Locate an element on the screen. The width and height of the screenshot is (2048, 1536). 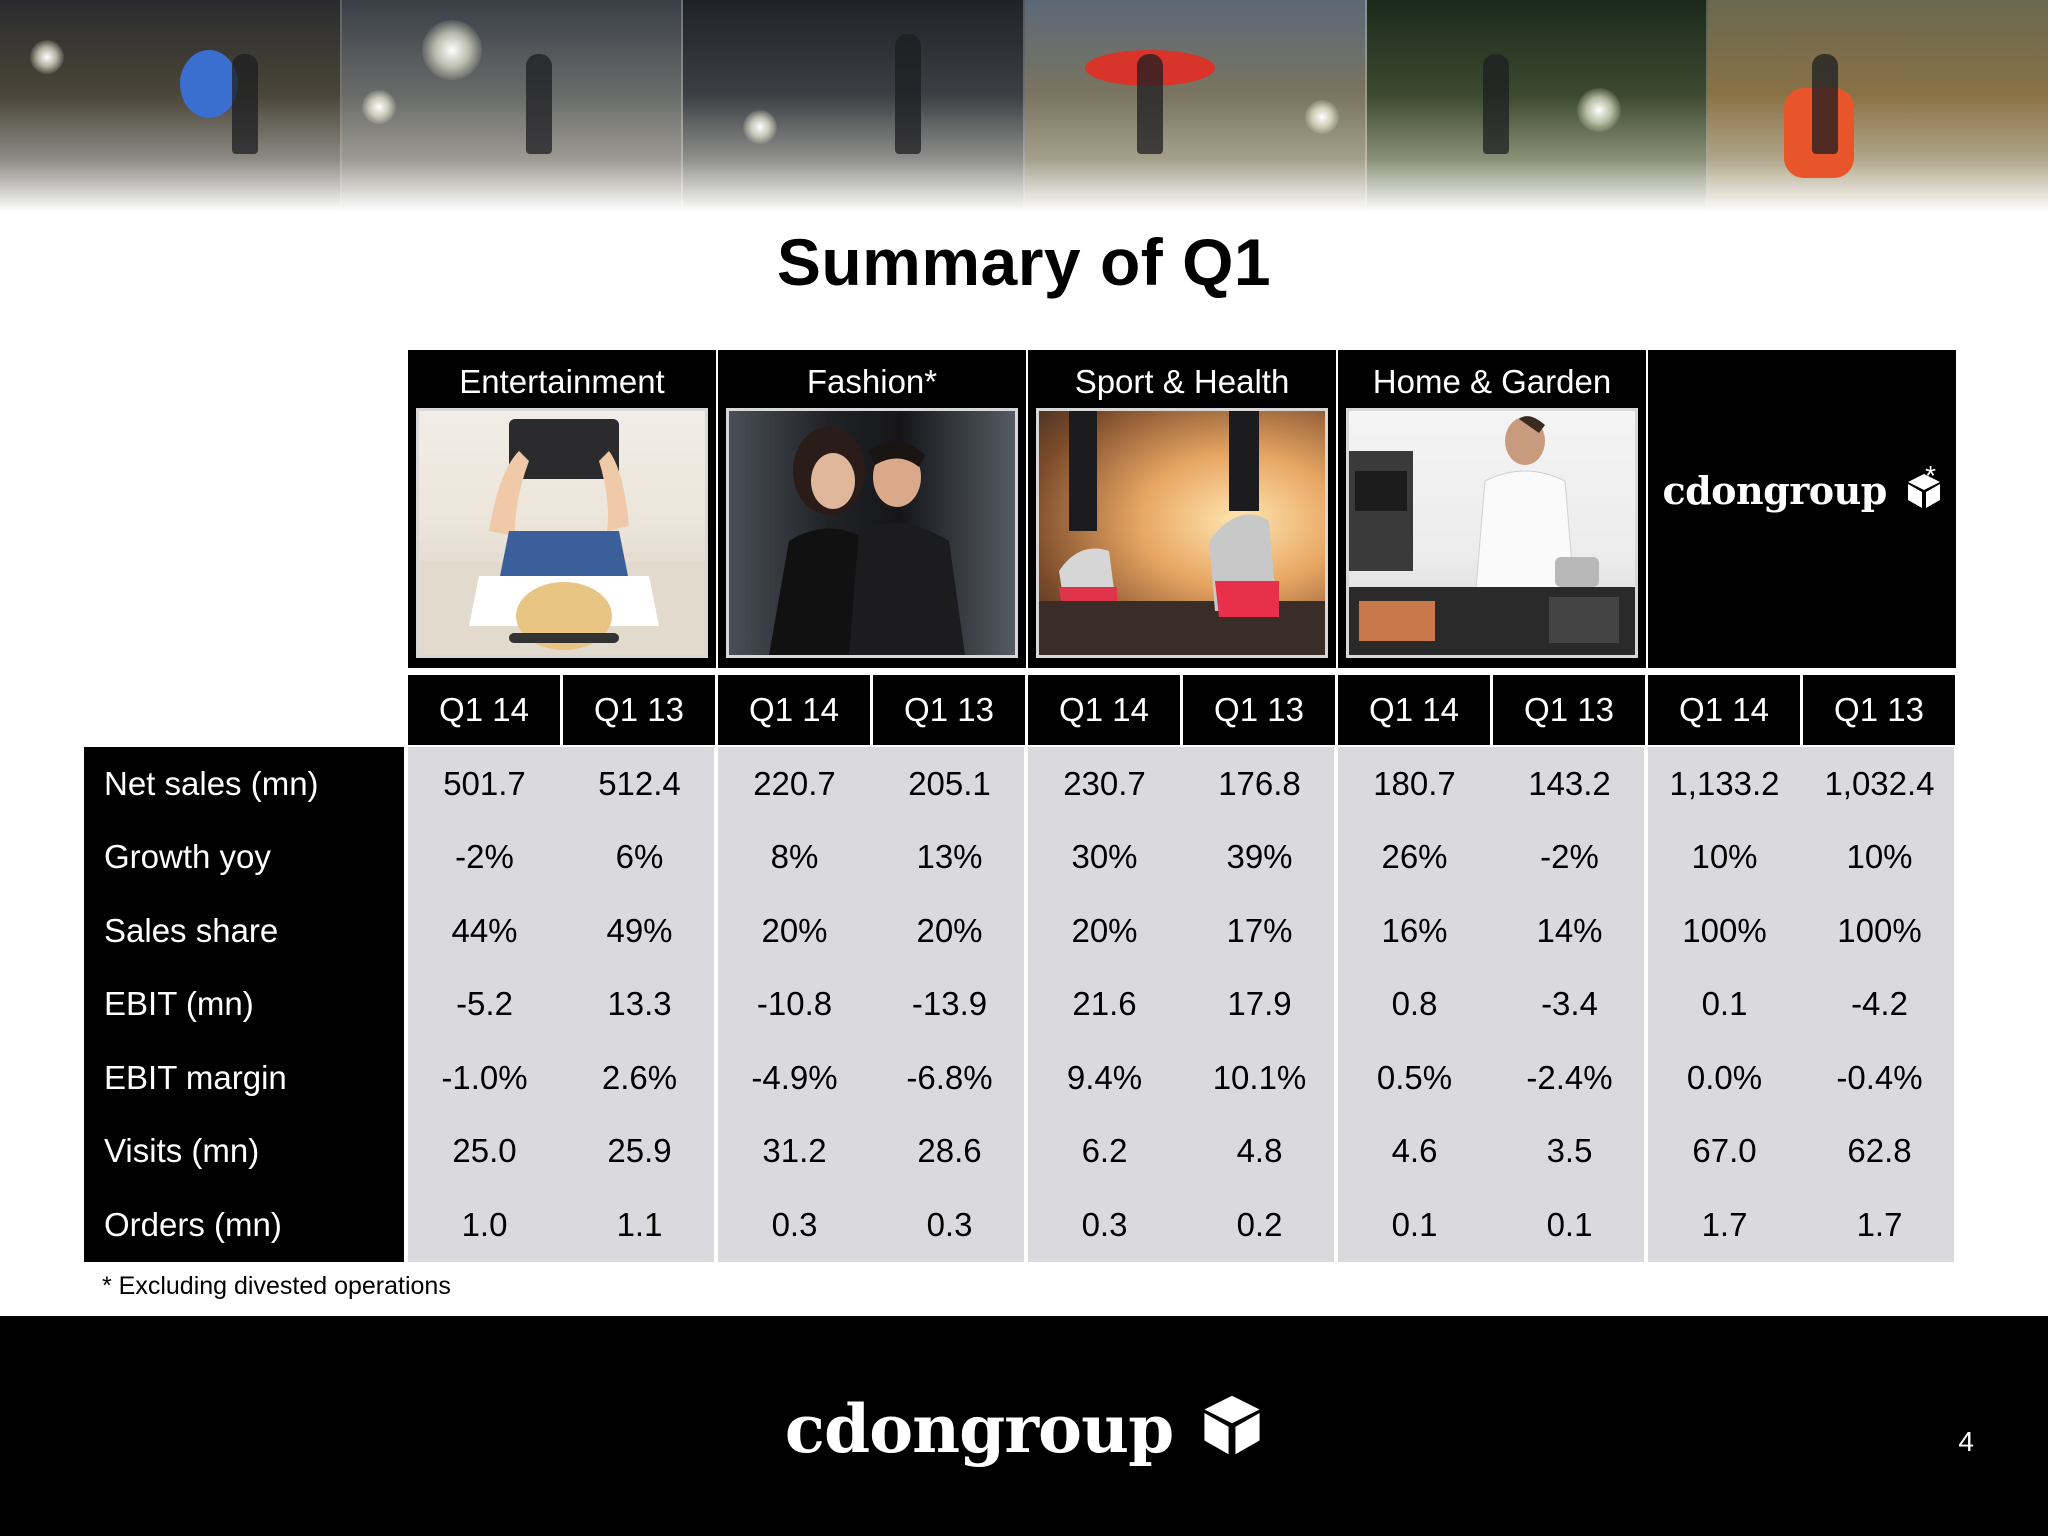
table-cell: 21.6 is located at coordinates (1104, 1003).